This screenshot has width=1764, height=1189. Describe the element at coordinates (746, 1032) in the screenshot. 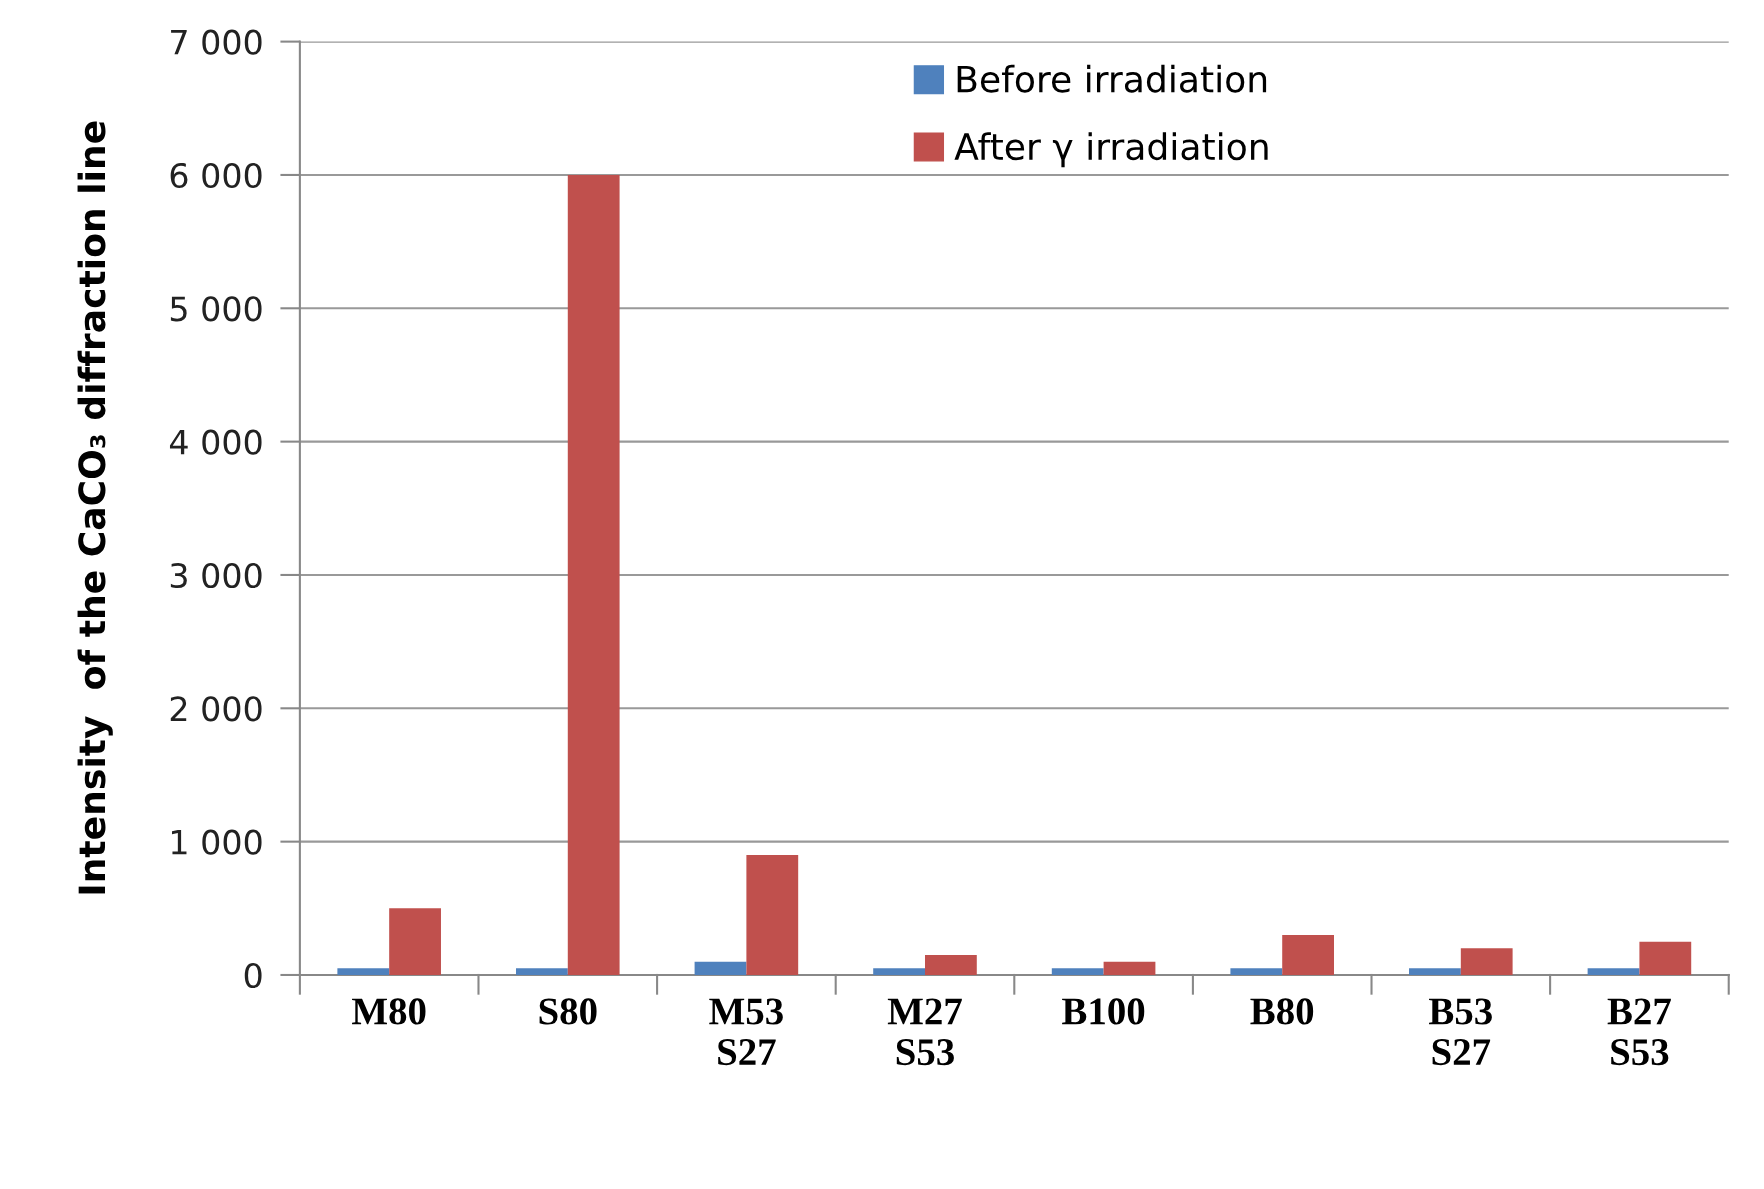

I see `x-tick-label: M53 S27` at that location.